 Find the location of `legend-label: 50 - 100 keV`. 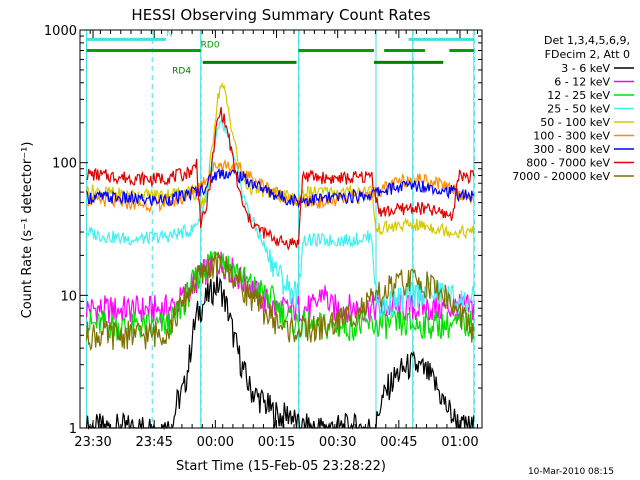

legend-label: 50 - 100 keV is located at coordinates (575, 122).